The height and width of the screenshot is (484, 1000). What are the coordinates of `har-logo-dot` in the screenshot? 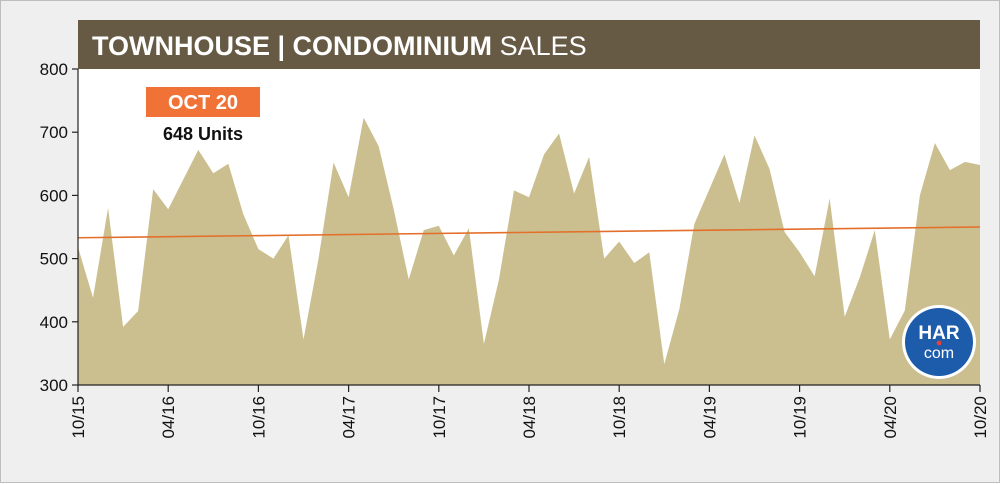 It's located at (939, 343).